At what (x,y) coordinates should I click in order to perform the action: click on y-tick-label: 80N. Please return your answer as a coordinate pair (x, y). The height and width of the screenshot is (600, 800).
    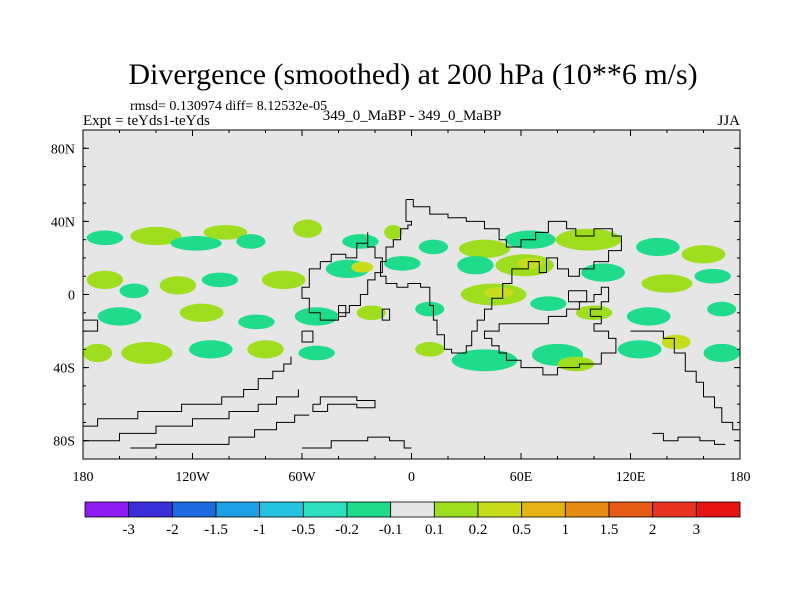
    Looking at the image, I should click on (63, 149).